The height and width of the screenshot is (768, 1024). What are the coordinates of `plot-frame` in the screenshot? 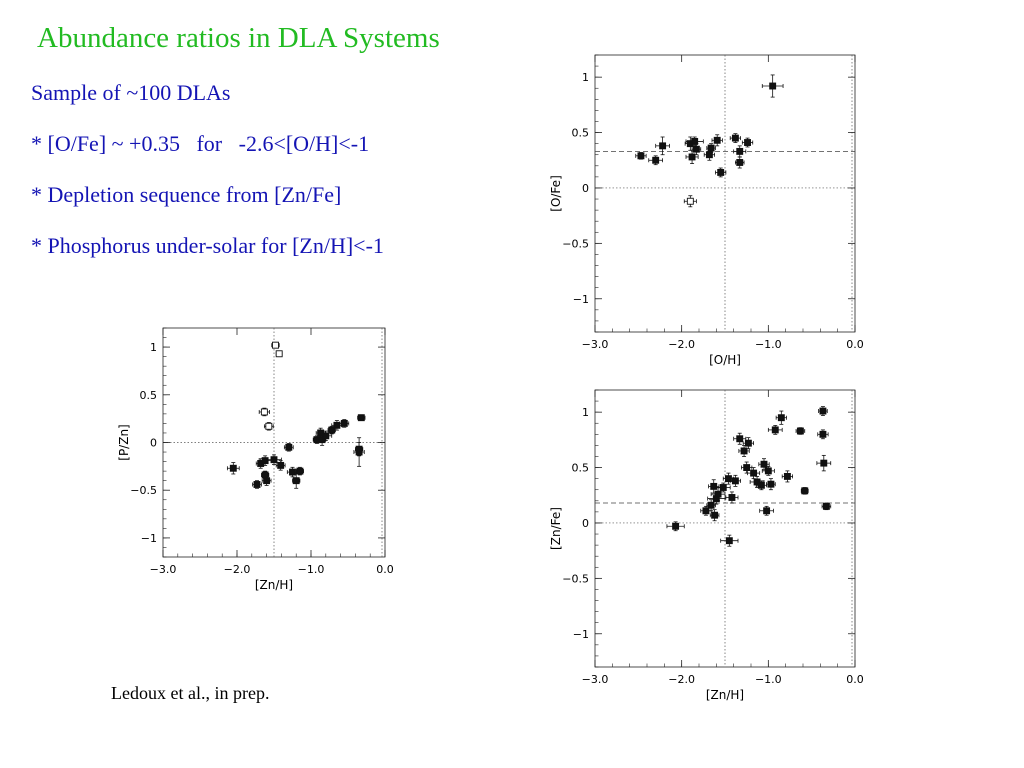 It's located at (274, 442).